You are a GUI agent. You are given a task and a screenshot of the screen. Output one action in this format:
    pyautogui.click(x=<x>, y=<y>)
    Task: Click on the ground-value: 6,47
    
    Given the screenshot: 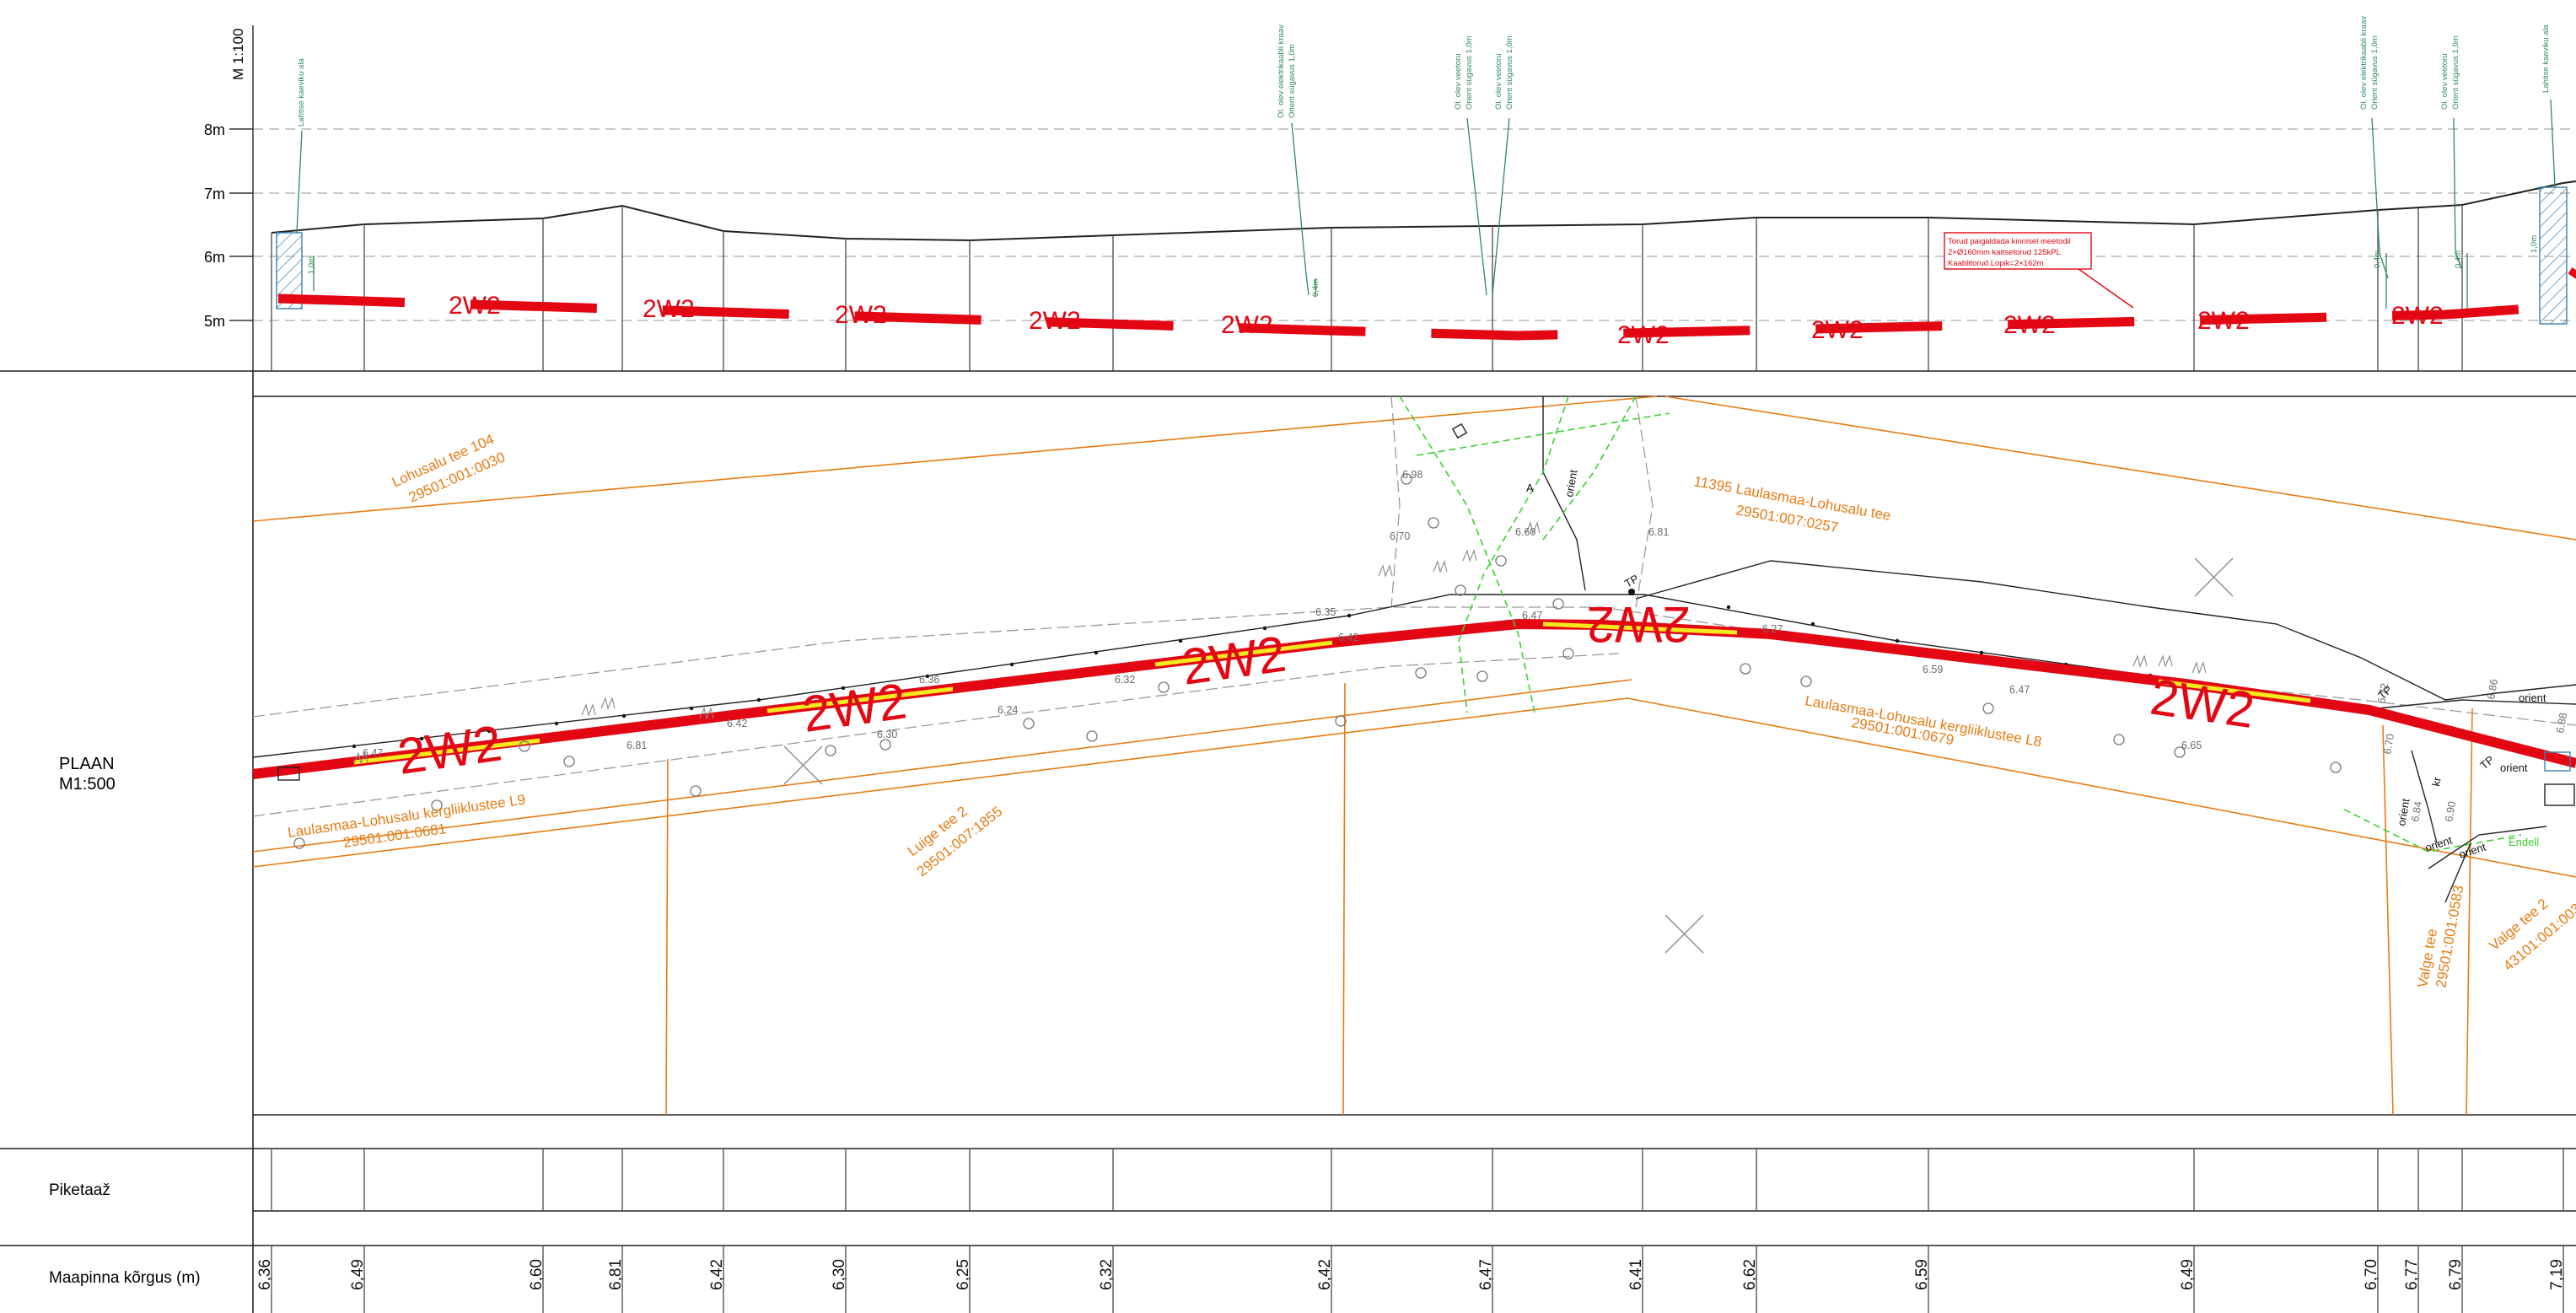 What is the action you would take?
    pyautogui.click(x=1486, y=1275)
    